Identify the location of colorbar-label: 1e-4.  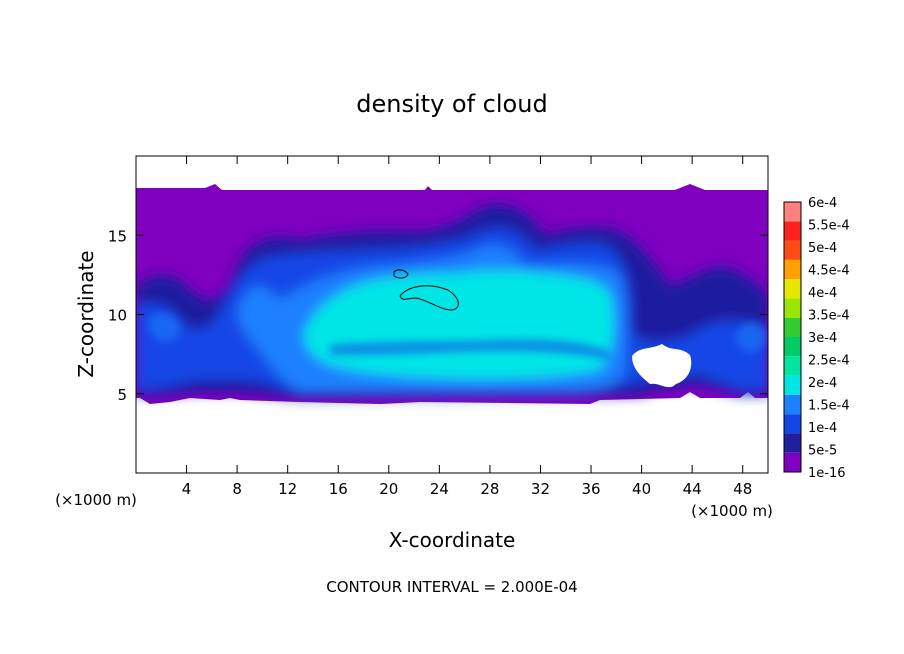
(822, 428).